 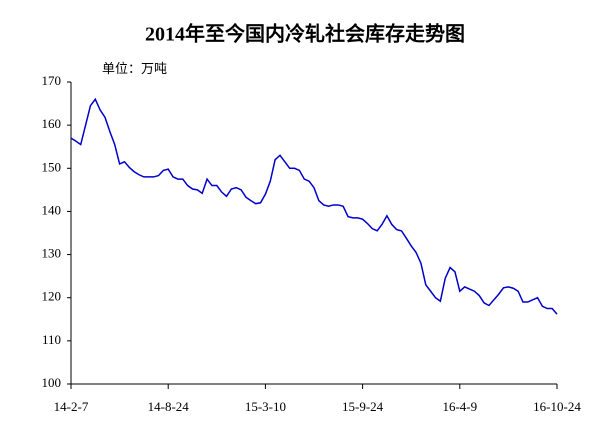 What do you see at coordinates (52, 253) in the screenshot?
I see `y-tick-label: 130` at bounding box center [52, 253].